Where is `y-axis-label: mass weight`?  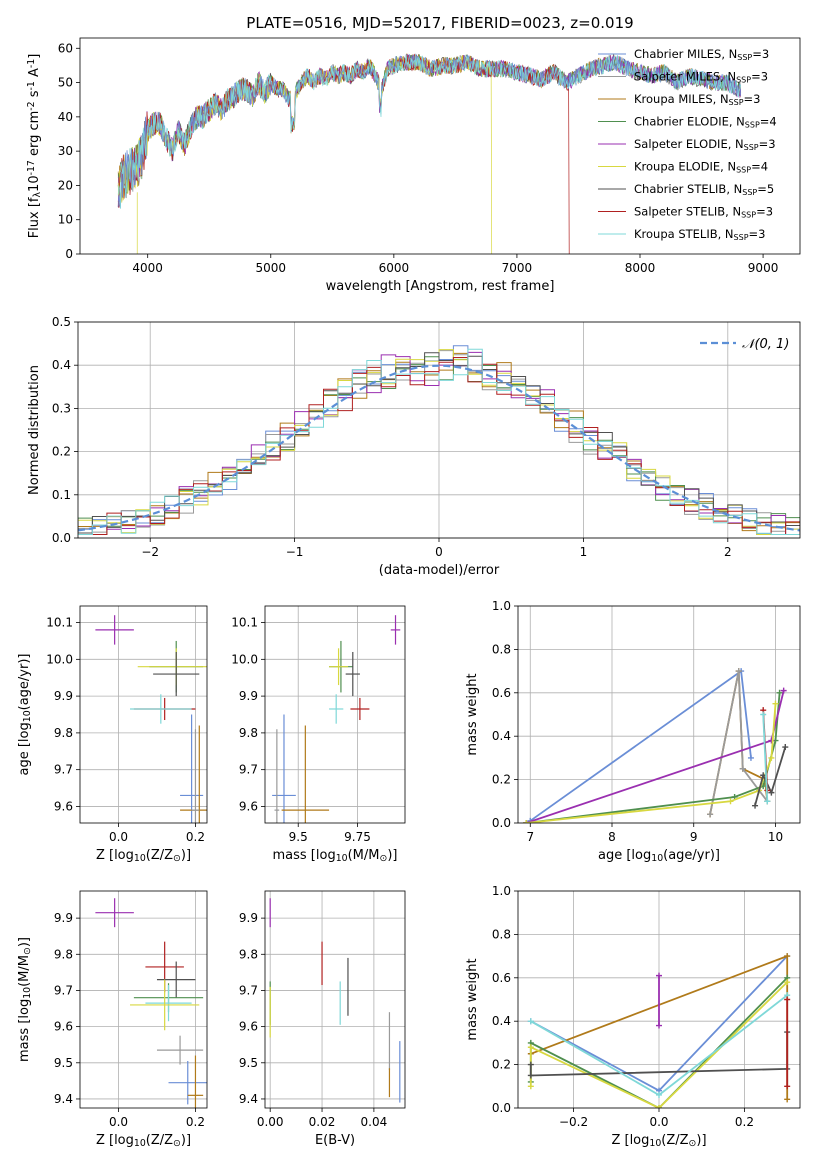
y-axis-label: mass weight is located at coordinates (472, 999).